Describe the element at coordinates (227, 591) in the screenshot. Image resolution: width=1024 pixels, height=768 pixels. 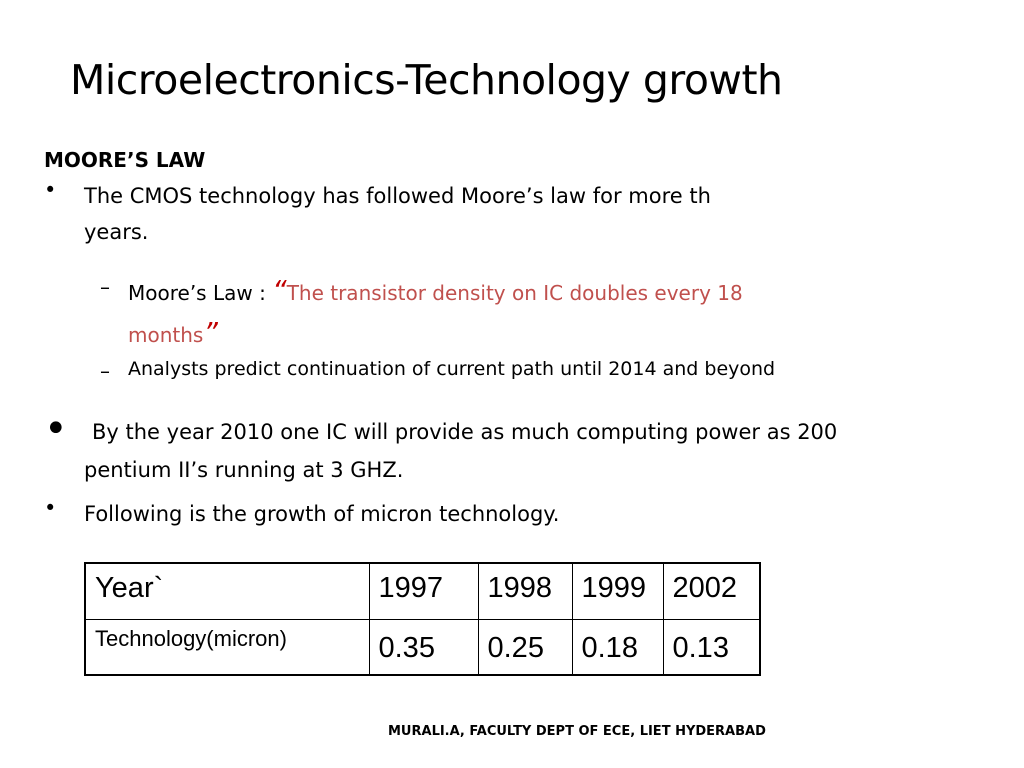
I see `table-header-label: Year`` at that location.